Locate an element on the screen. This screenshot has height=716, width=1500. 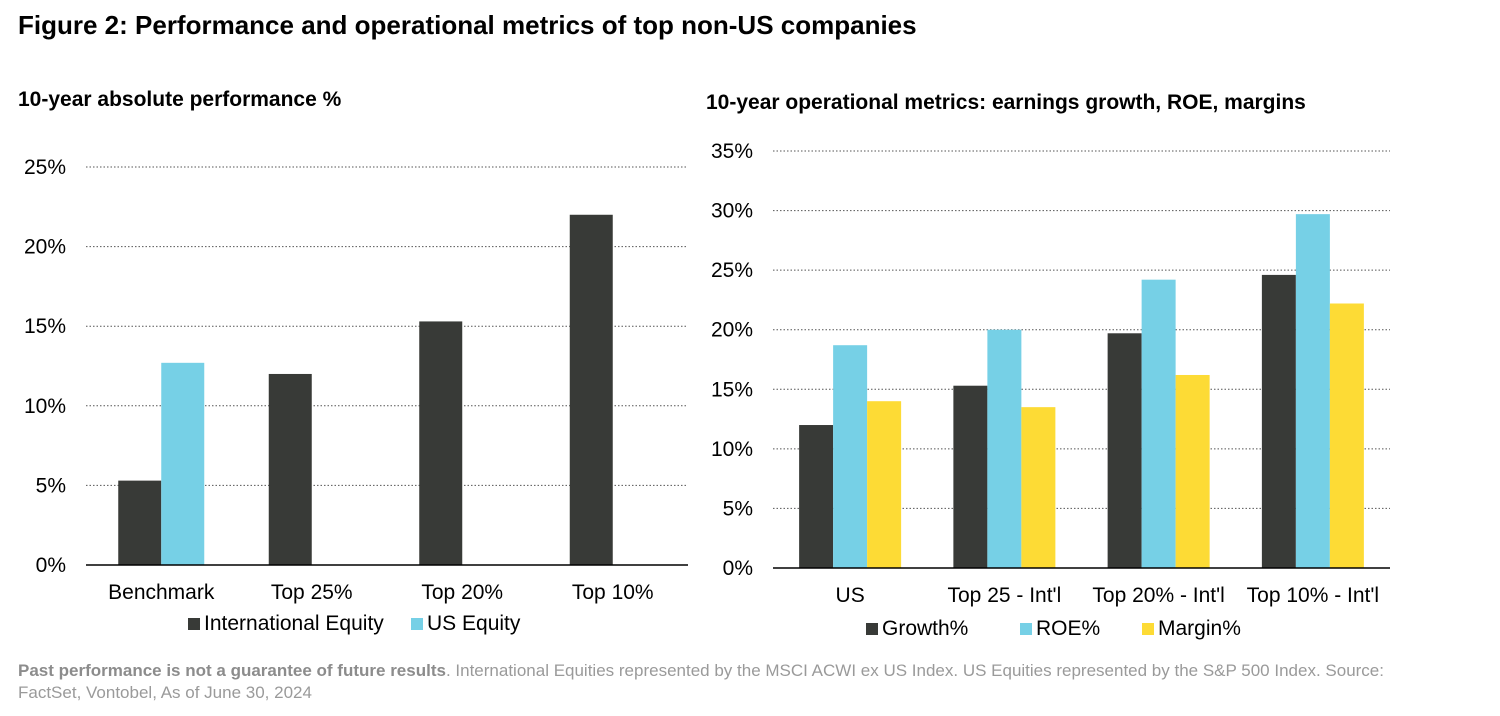
legend-label: Margin% is located at coordinates (1199, 628).